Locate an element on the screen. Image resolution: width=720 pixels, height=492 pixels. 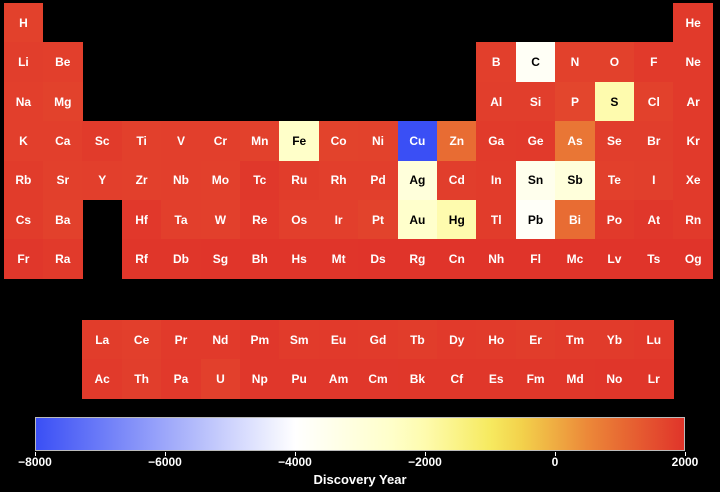
element-cell-lr: Lr is located at coordinates (653, 379).